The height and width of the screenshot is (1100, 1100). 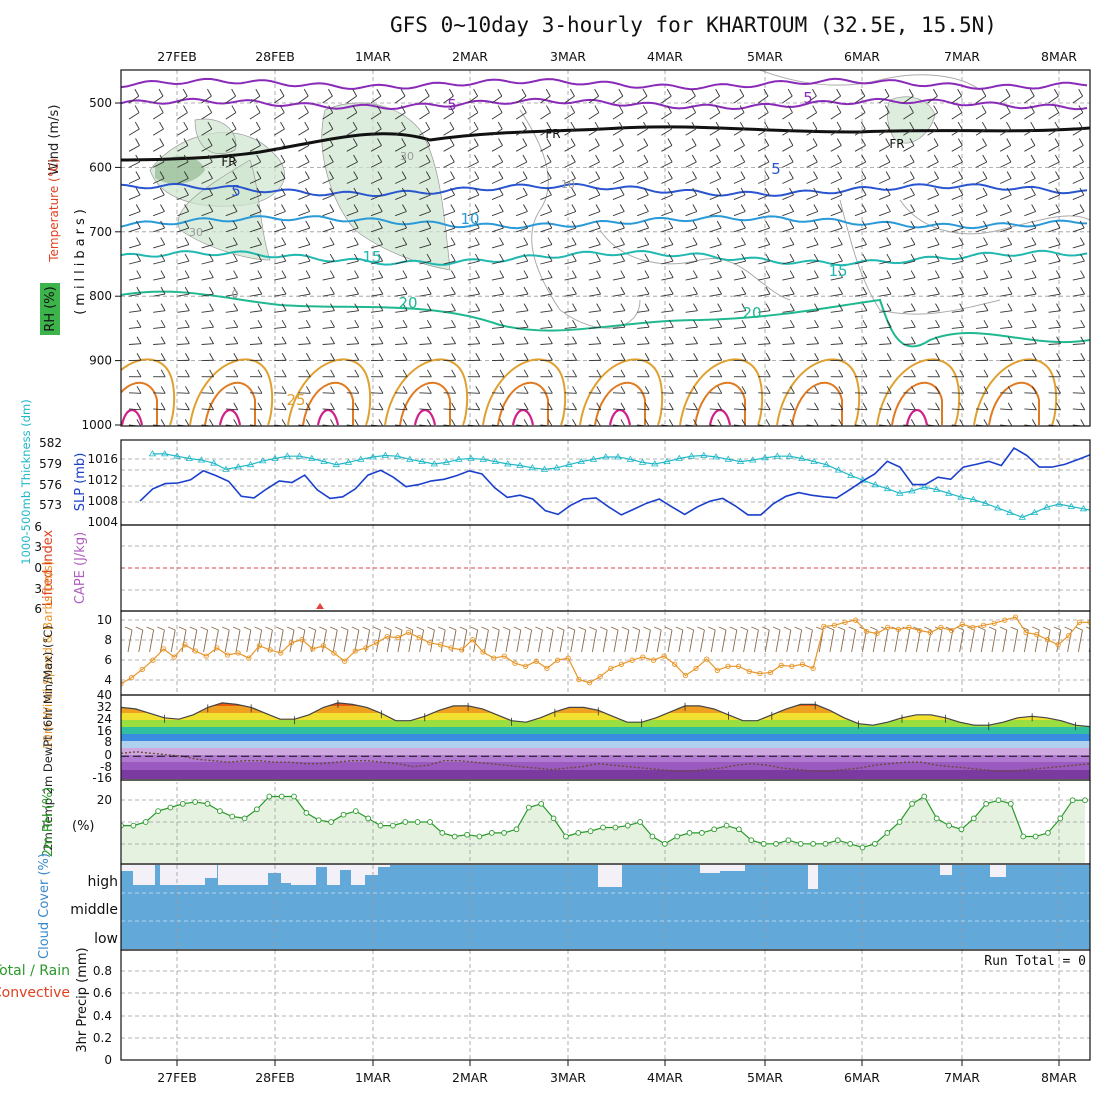 I want to click on wind10m-label: 10m Wind Speed & Barbs (m/s), so click(x=48, y=655).